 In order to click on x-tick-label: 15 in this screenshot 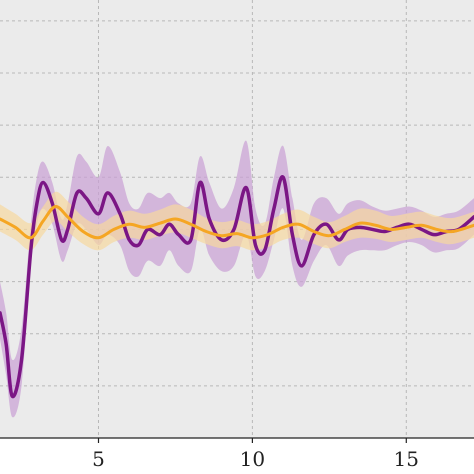, I will do `click(406, 459)`.